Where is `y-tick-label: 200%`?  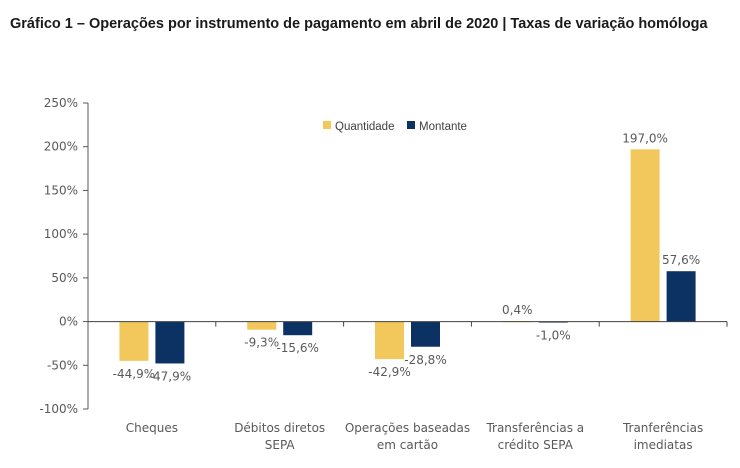
y-tick-label: 200% is located at coordinates (61, 147).